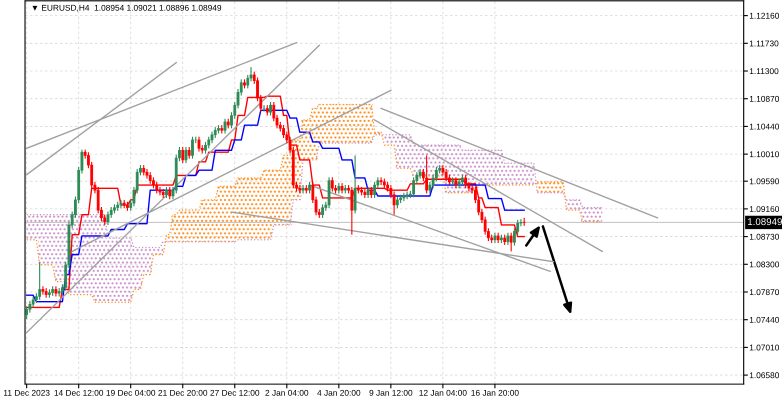 The image size is (782, 396). Describe the element at coordinates (765, 237) in the screenshot. I see `y-tick-label: 1.08730` at that location.